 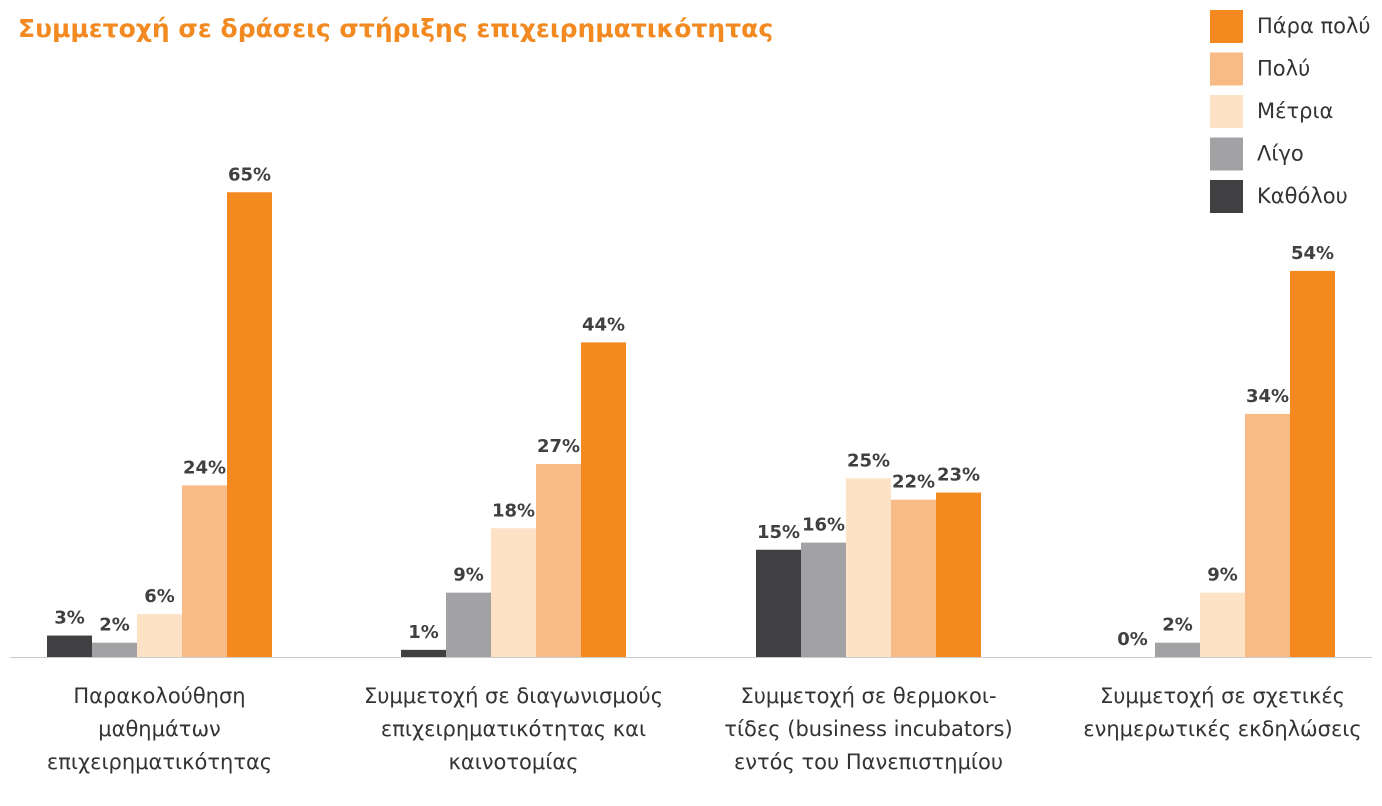 I want to click on value-label: 6%, so click(x=159, y=596).